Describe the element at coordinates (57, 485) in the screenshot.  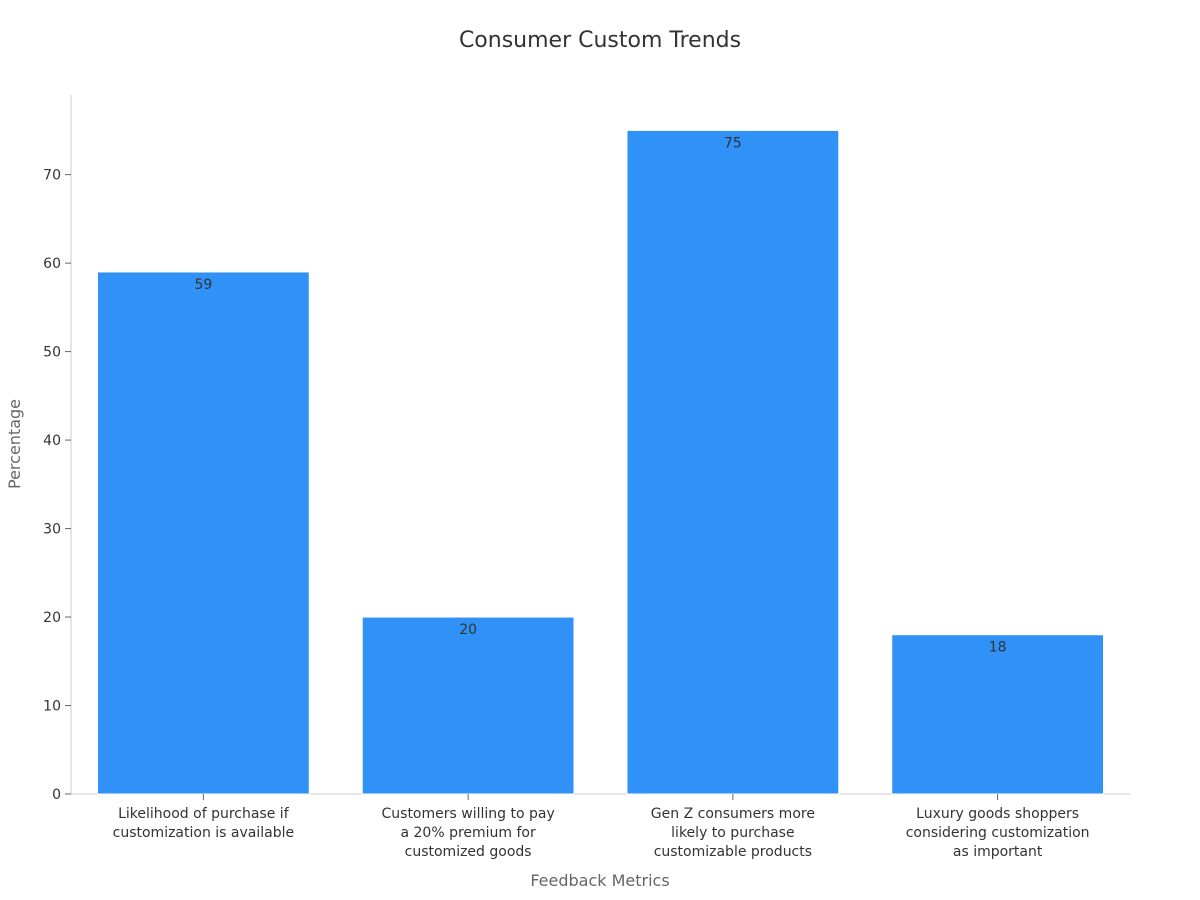
I see `y-axis-ticks: 0 10 20 30 40 50 60 70` at that location.